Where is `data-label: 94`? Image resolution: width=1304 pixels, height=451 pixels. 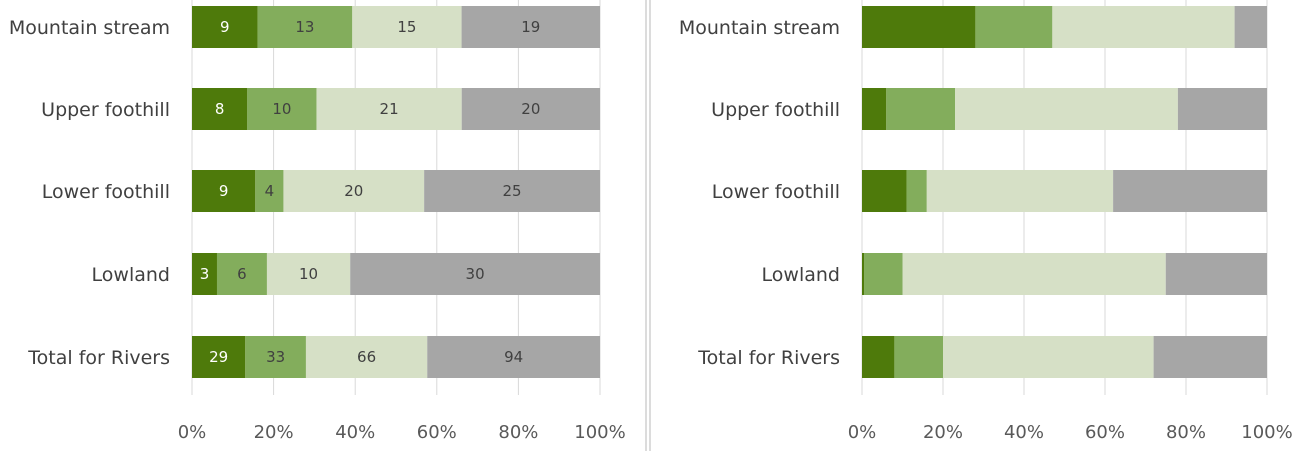
data-label: 94 is located at coordinates (513, 357).